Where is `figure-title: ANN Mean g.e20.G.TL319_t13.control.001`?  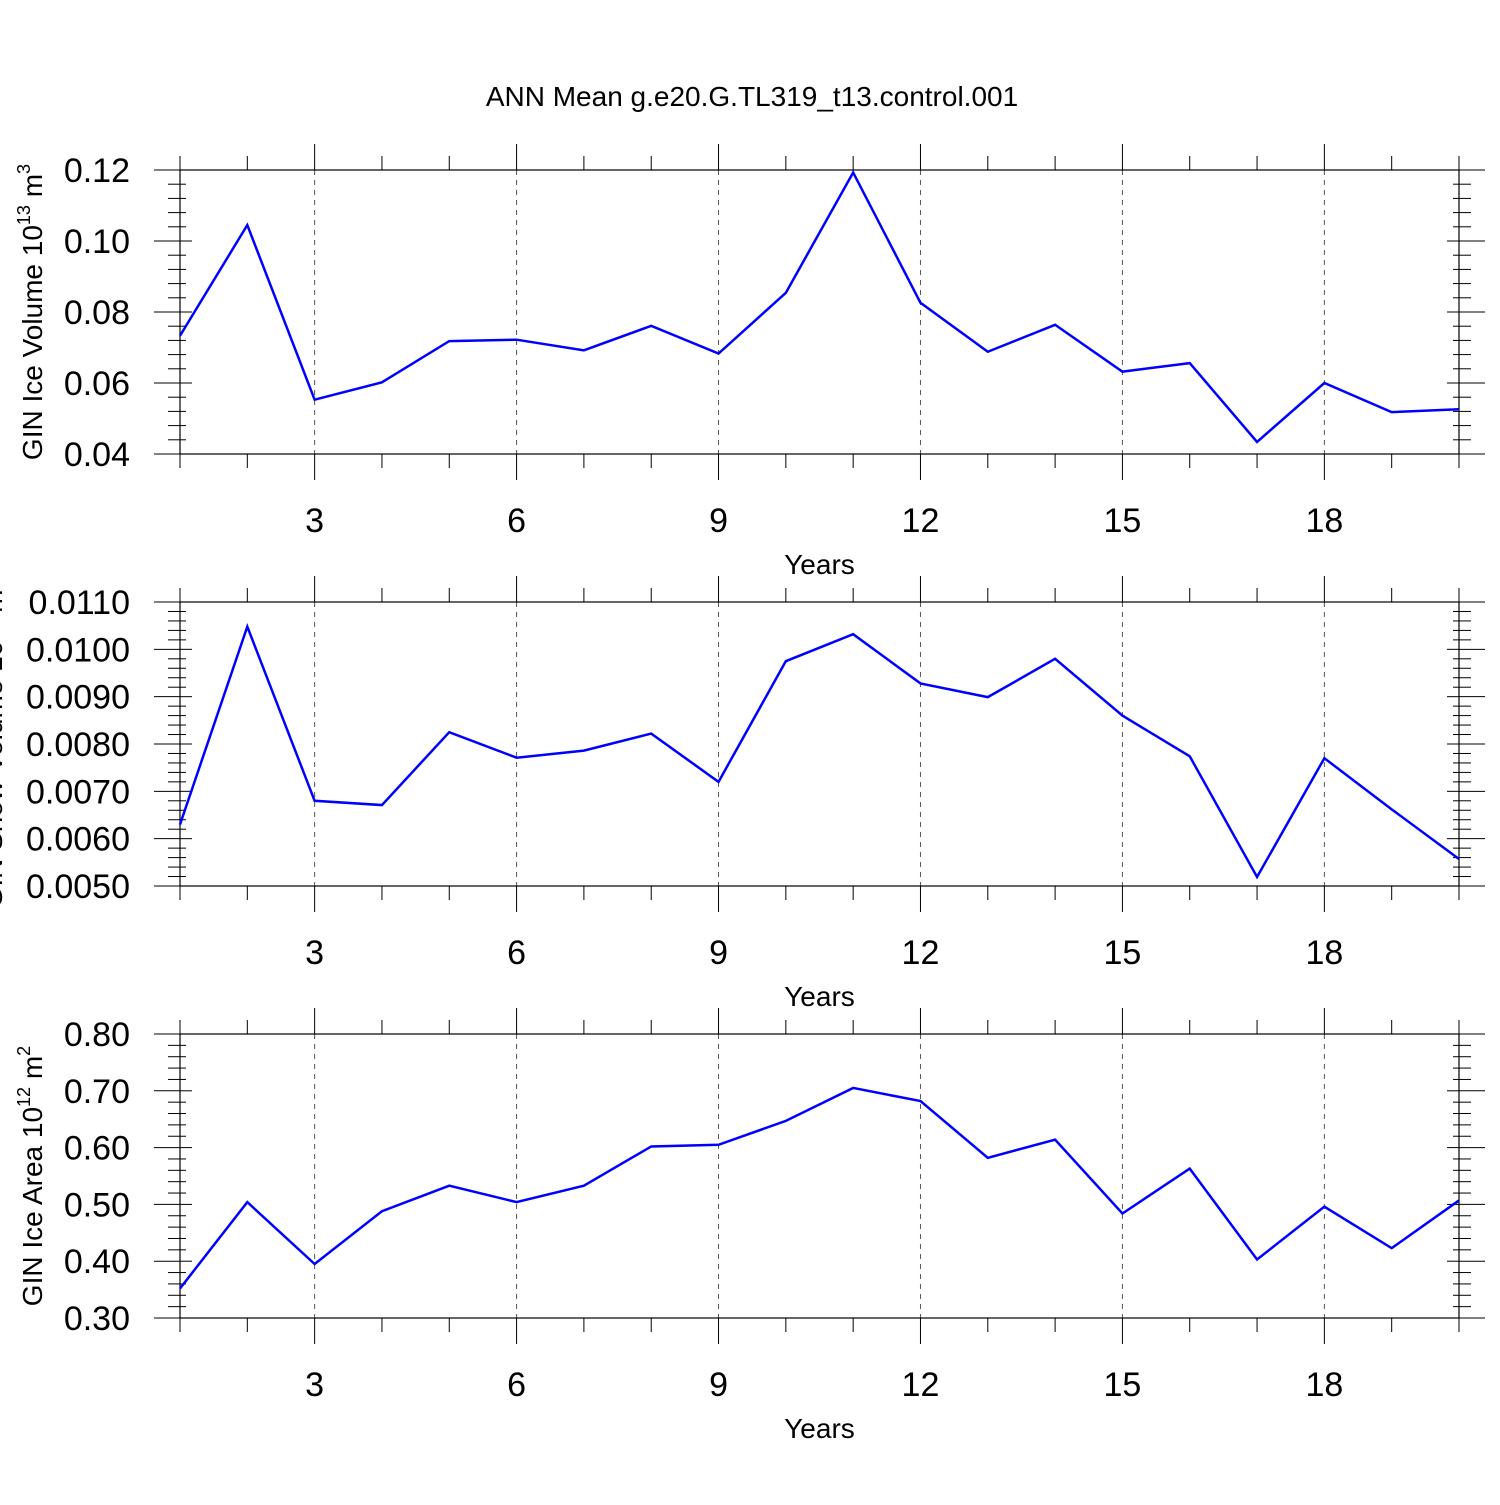 figure-title: ANN Mean g.e20.G.TL319_t13.control.001 is located at coordinates (752, 96).